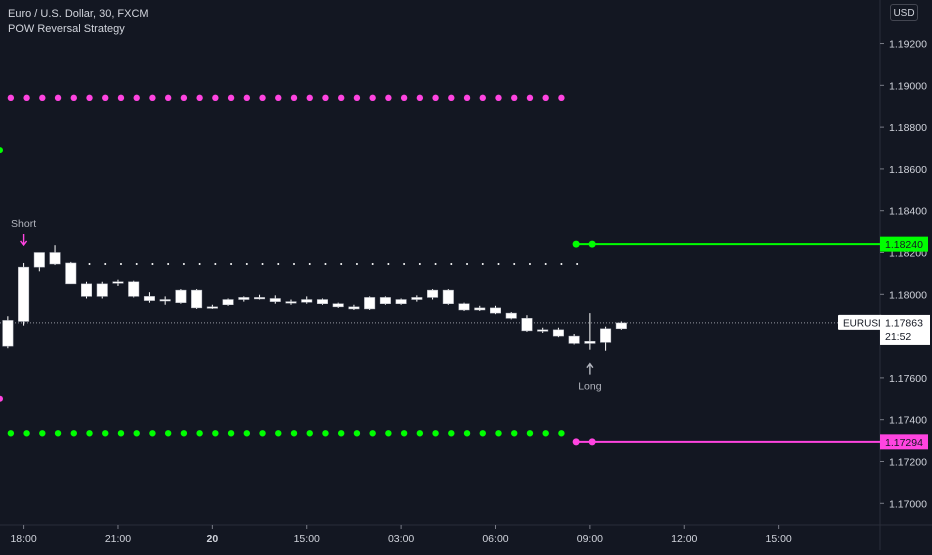 This screenshot has width=932, height=555. Describe the element at coordinates (23, 224) in the screenshot. I see `short-marker-label: Short` at that location.